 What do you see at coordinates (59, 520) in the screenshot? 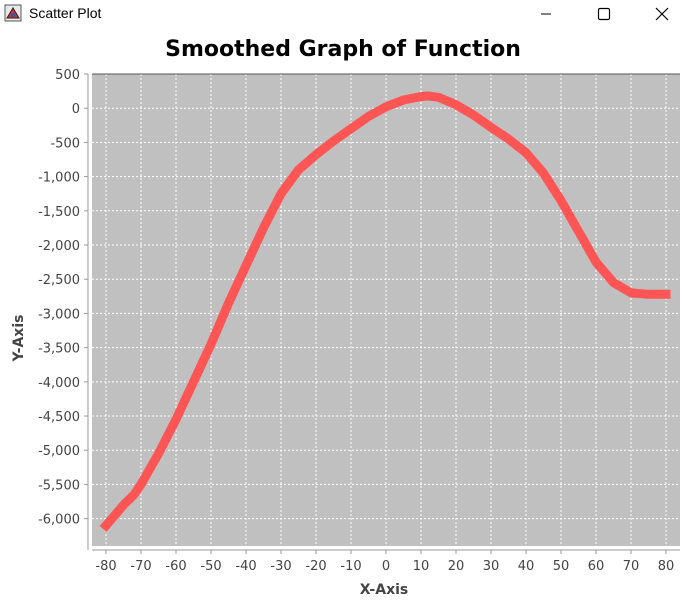
I see `y-tick-label: -6,000` at bounding box center [59, 520].